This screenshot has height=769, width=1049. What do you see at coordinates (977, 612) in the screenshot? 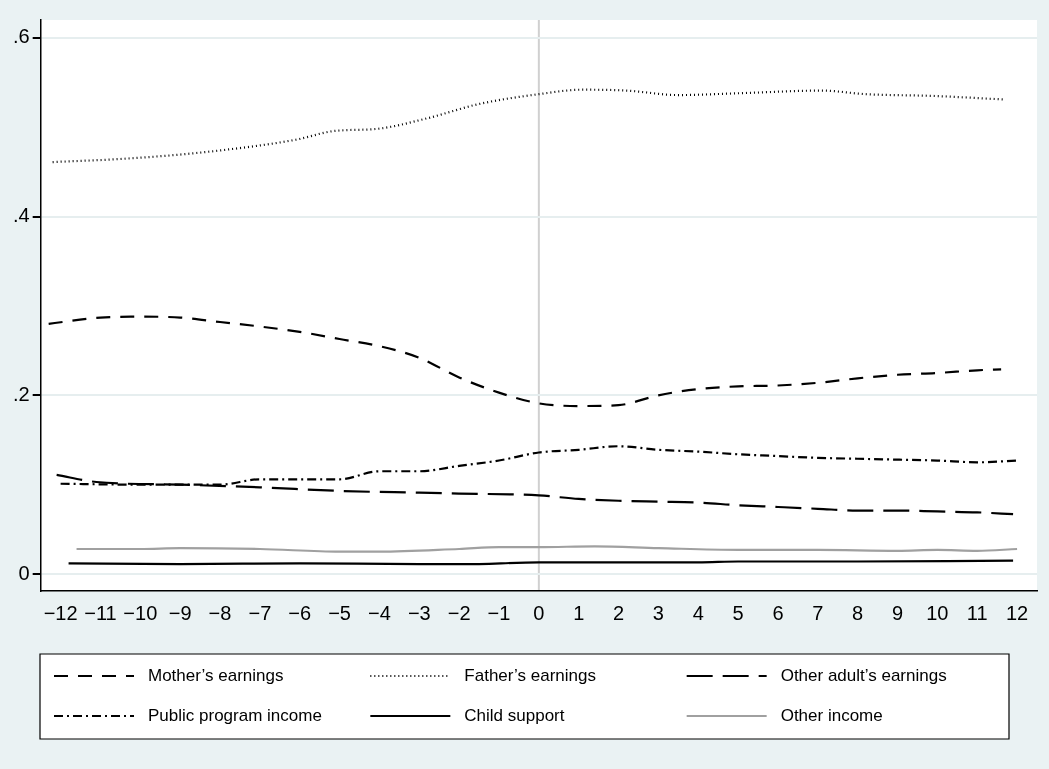
I see `x-tick-label: 11` at bounding box center [977, 612].